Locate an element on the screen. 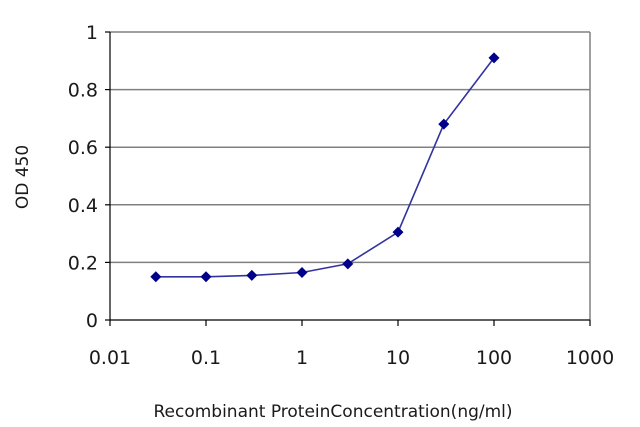 The width and height of the screenshot is (640, 427). x-tick-label: 0.01 is located at coordinates (110, 358).